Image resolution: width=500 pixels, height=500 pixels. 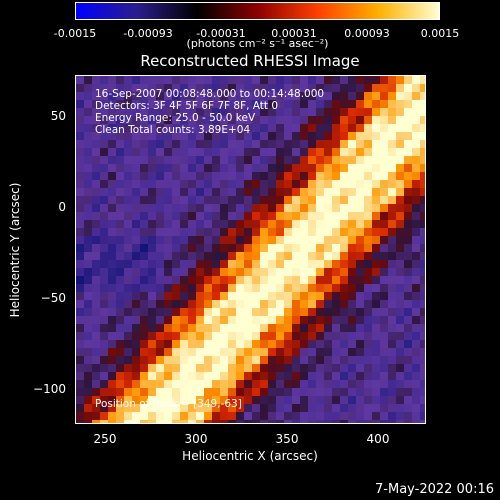 What do you see at coordinates (148, 33) in the screenshot?
I see `colorbar-tick-label: -0.00093` at bounding box center [148, 33].